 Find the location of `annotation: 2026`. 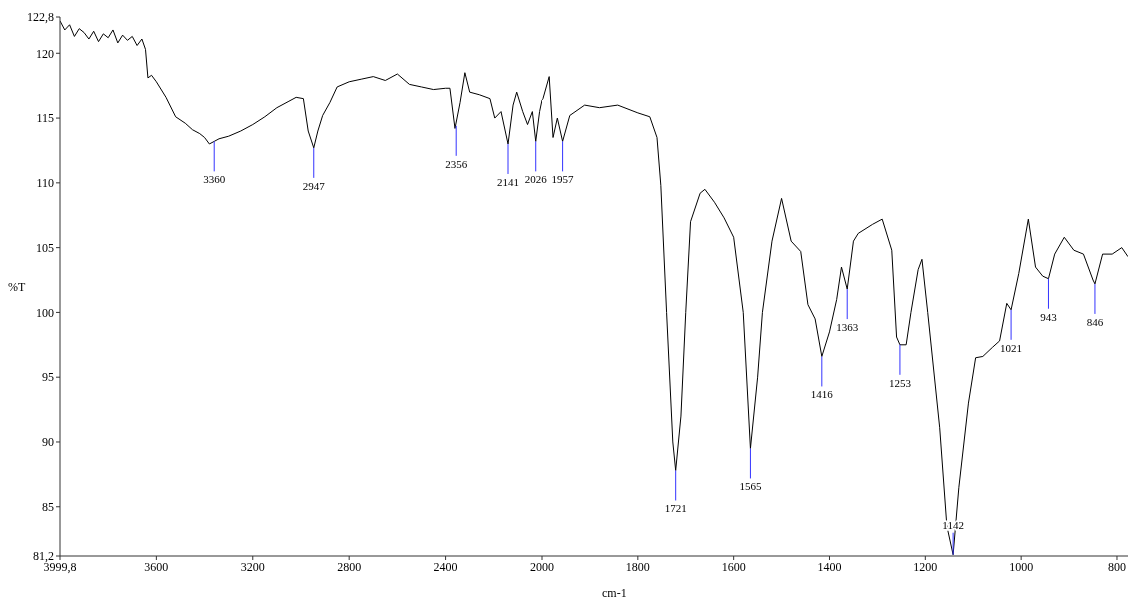

annotation: 2026 is located at coordinates (536, 179).